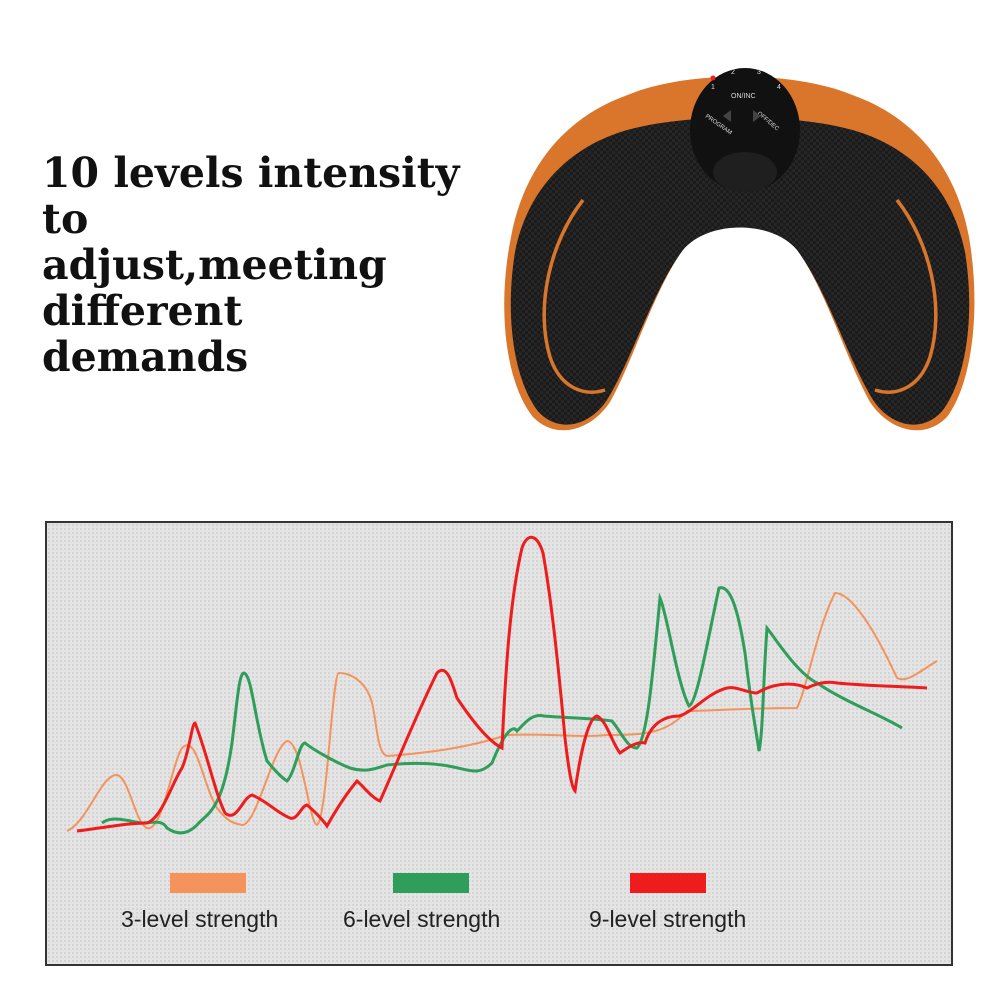  What do you see at coordinates (200, 919) in the screenshot?
I see `legend-label-3-level: 3-level strength` at bounding box center [200, 919].